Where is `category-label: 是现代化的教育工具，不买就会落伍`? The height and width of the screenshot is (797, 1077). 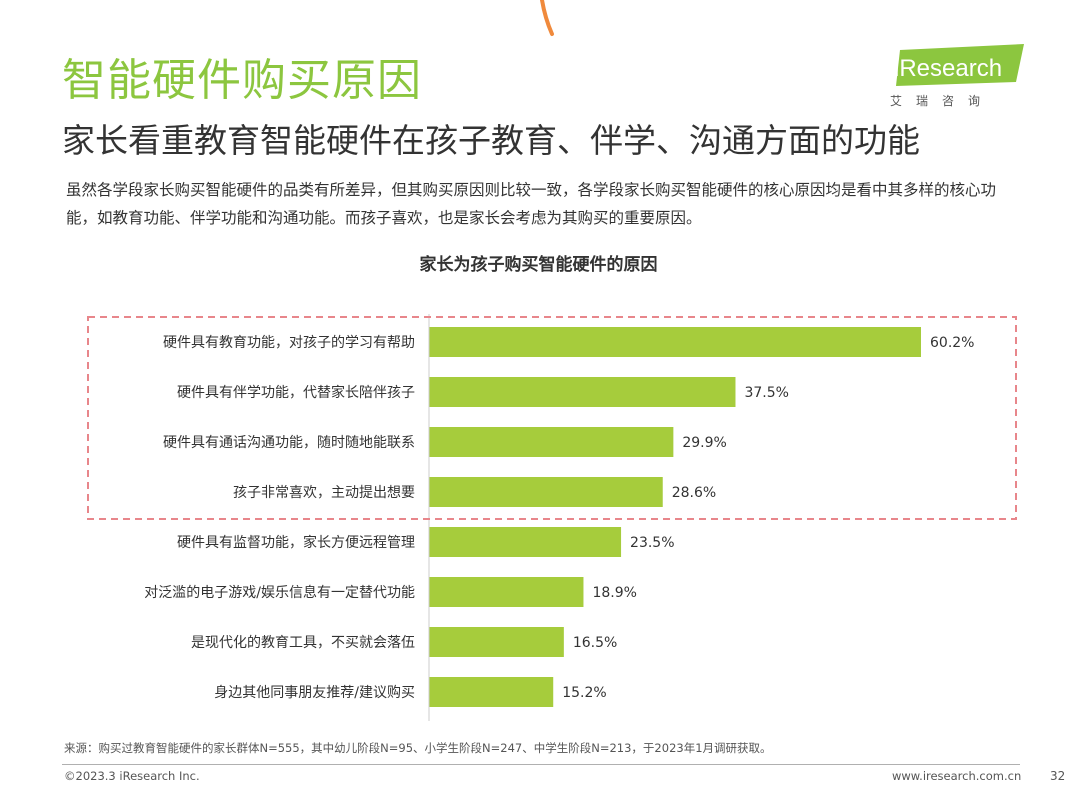 category-label: 是现代化的教育工具，不买就会落伍 is located at coordinates (303, 643).